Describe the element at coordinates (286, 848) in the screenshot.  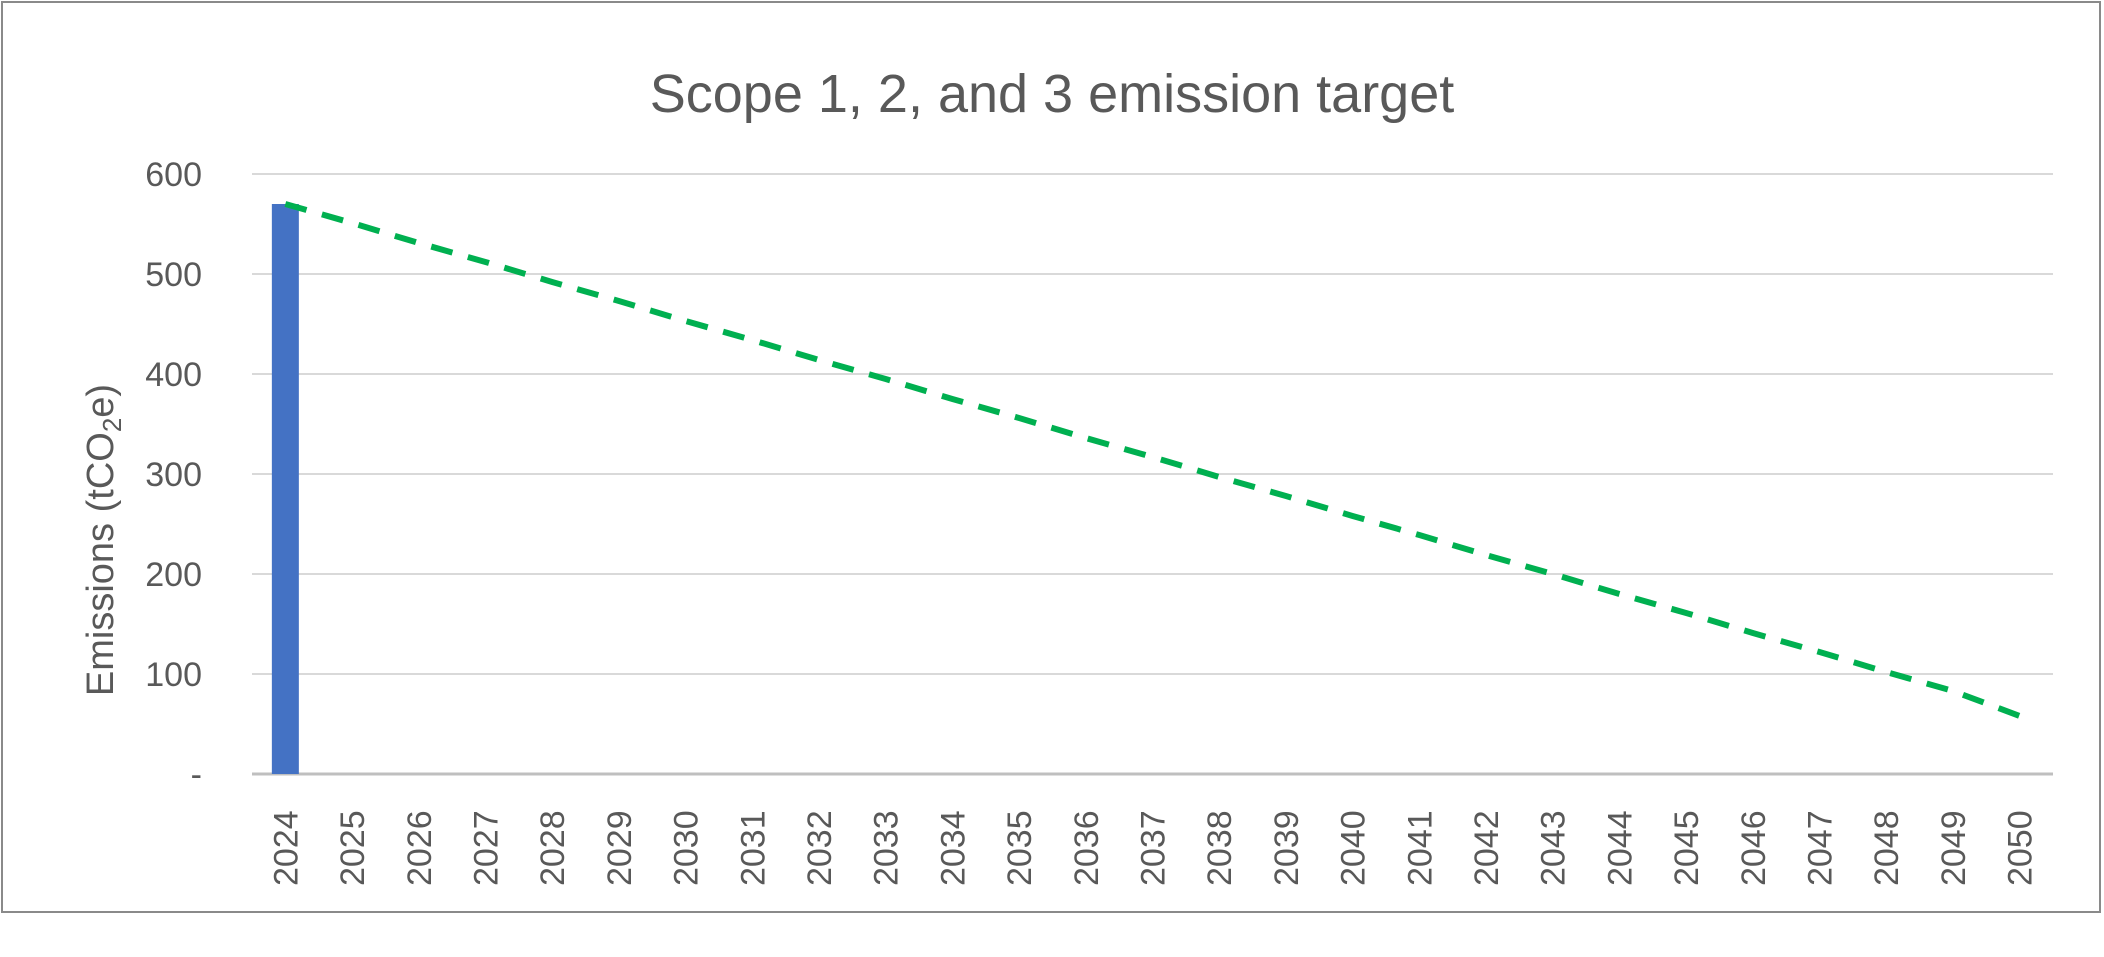
I see `x-tick-label: 2024` at that location.